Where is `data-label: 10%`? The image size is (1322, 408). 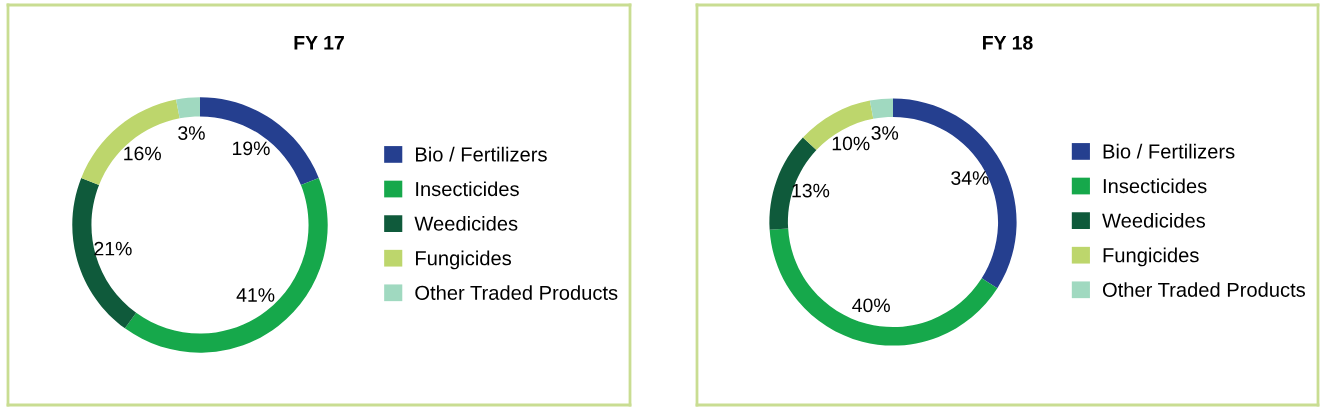
data-label: 10% is located at coordinates (851, 143).